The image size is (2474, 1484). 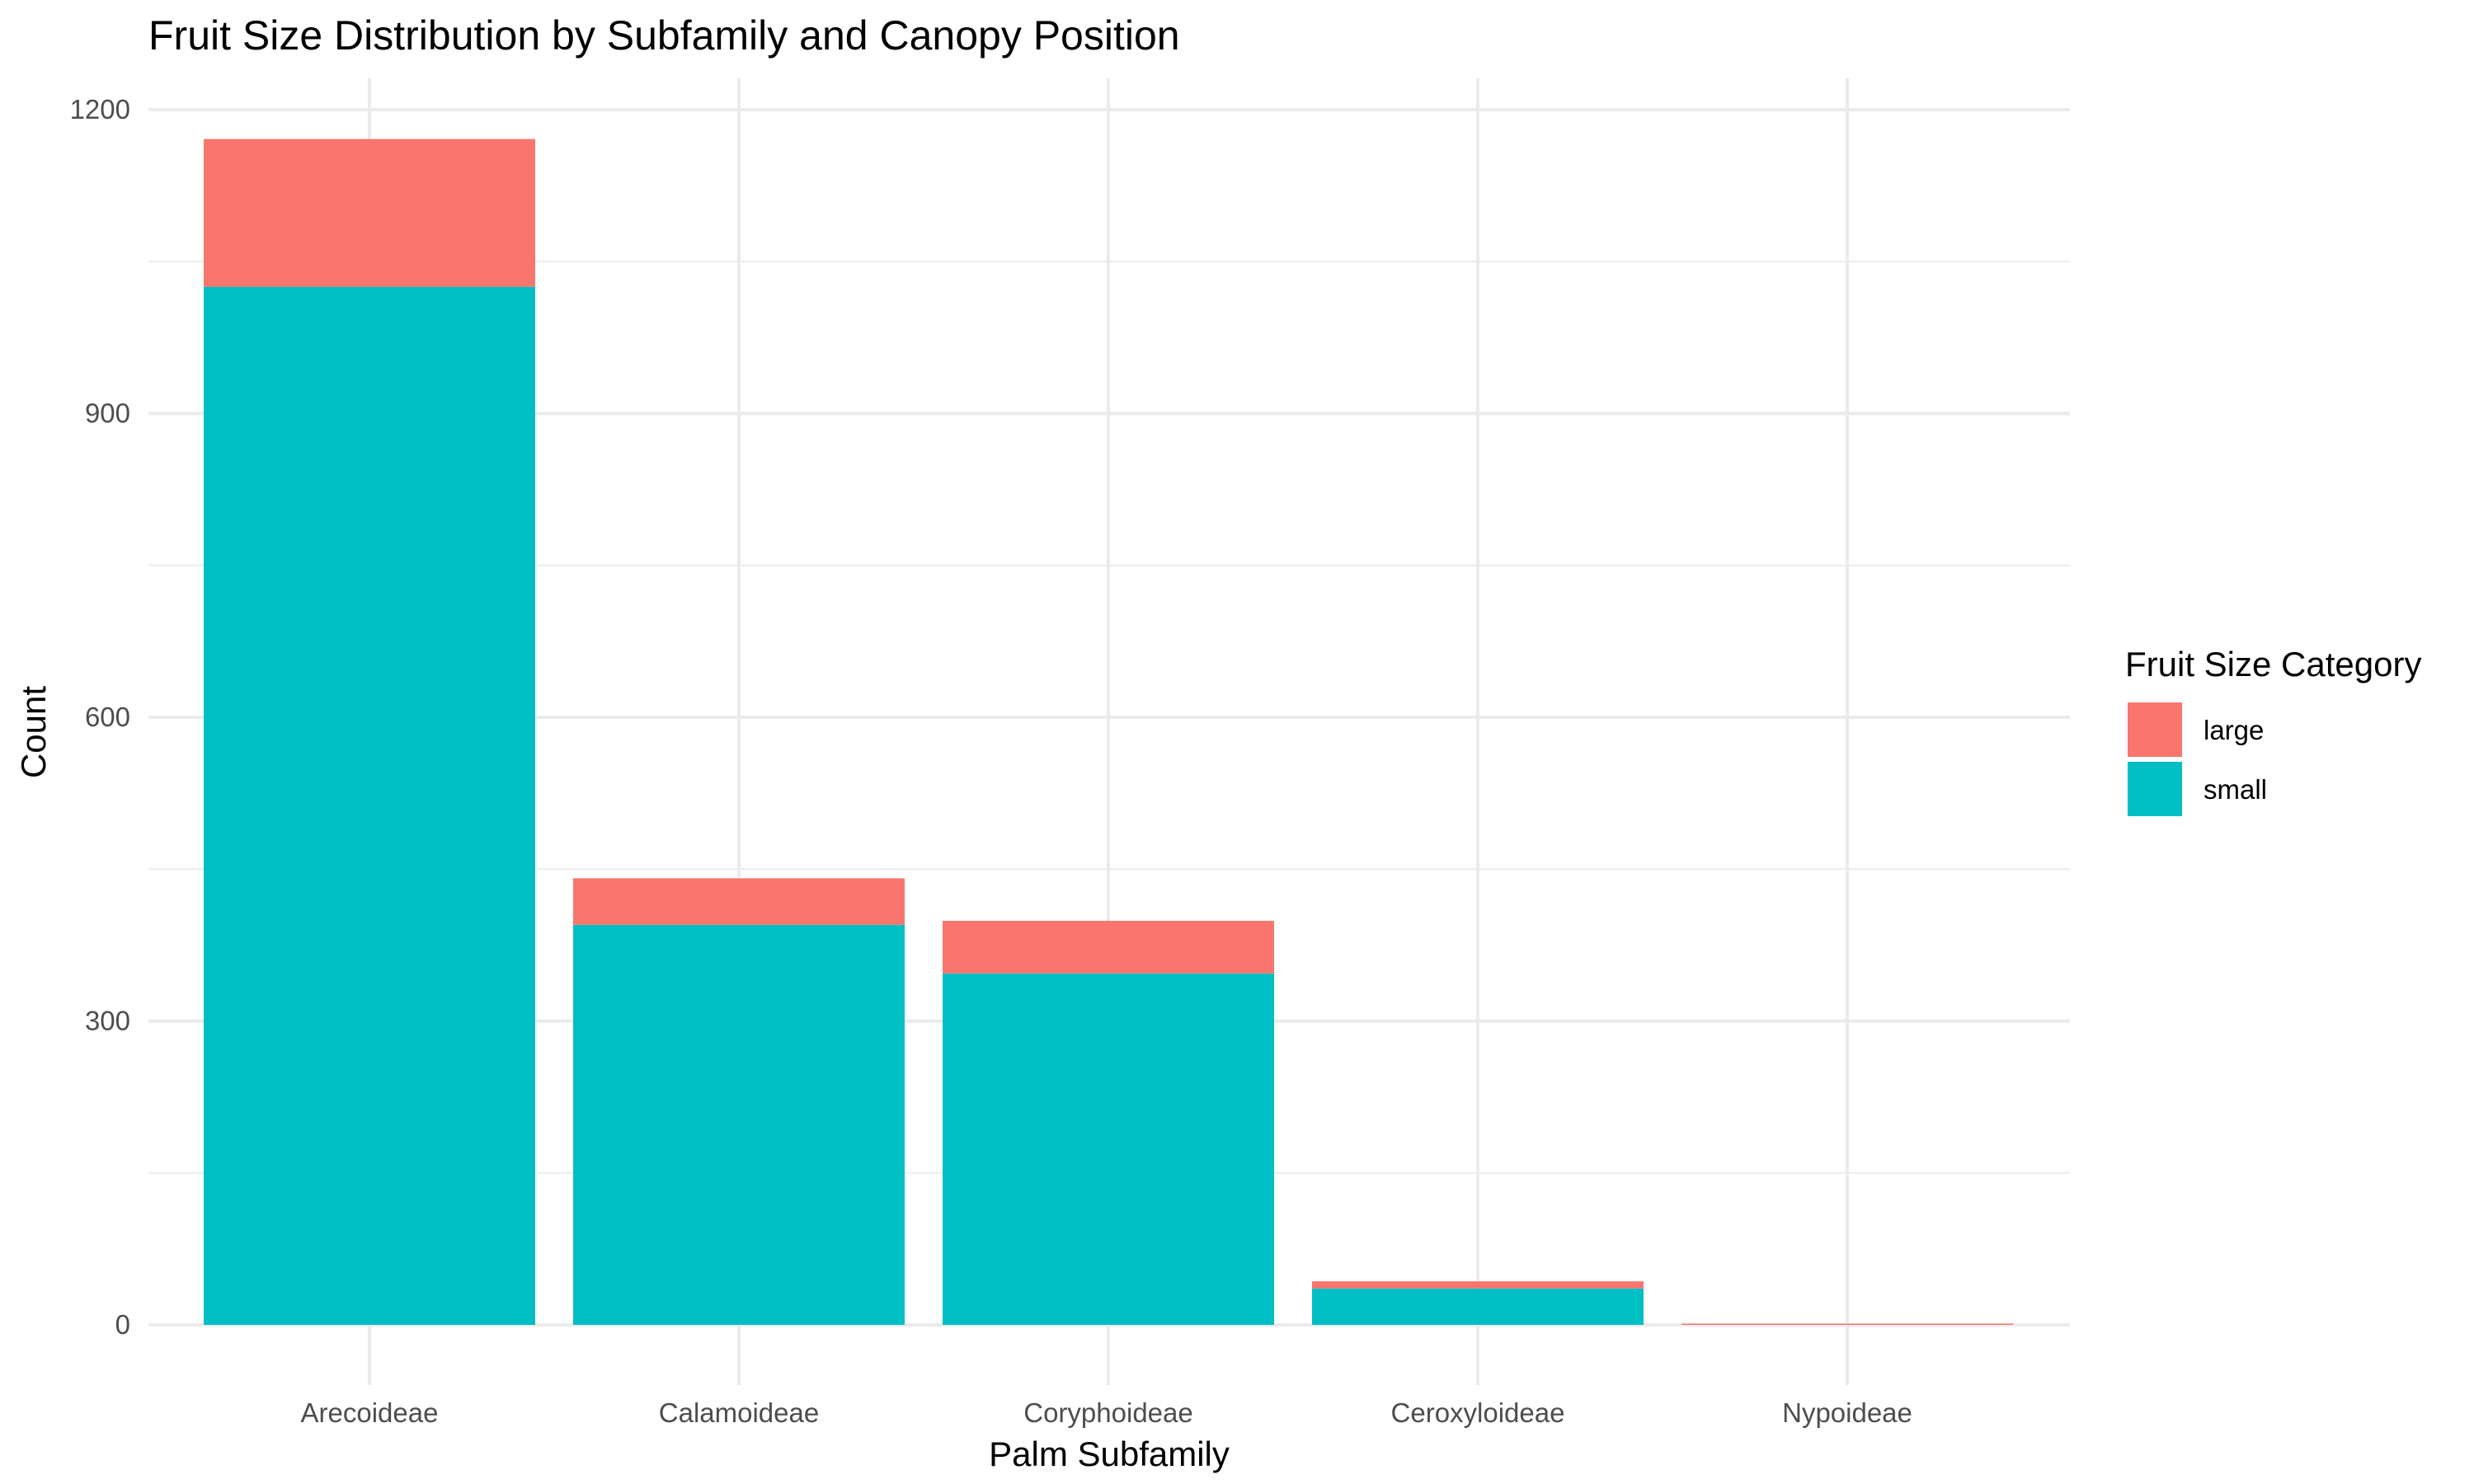 What do you see at coordinates (107, 1021) in the screenshot?
I see `y-tick-label: 300` at bounding box center [107, 1021].